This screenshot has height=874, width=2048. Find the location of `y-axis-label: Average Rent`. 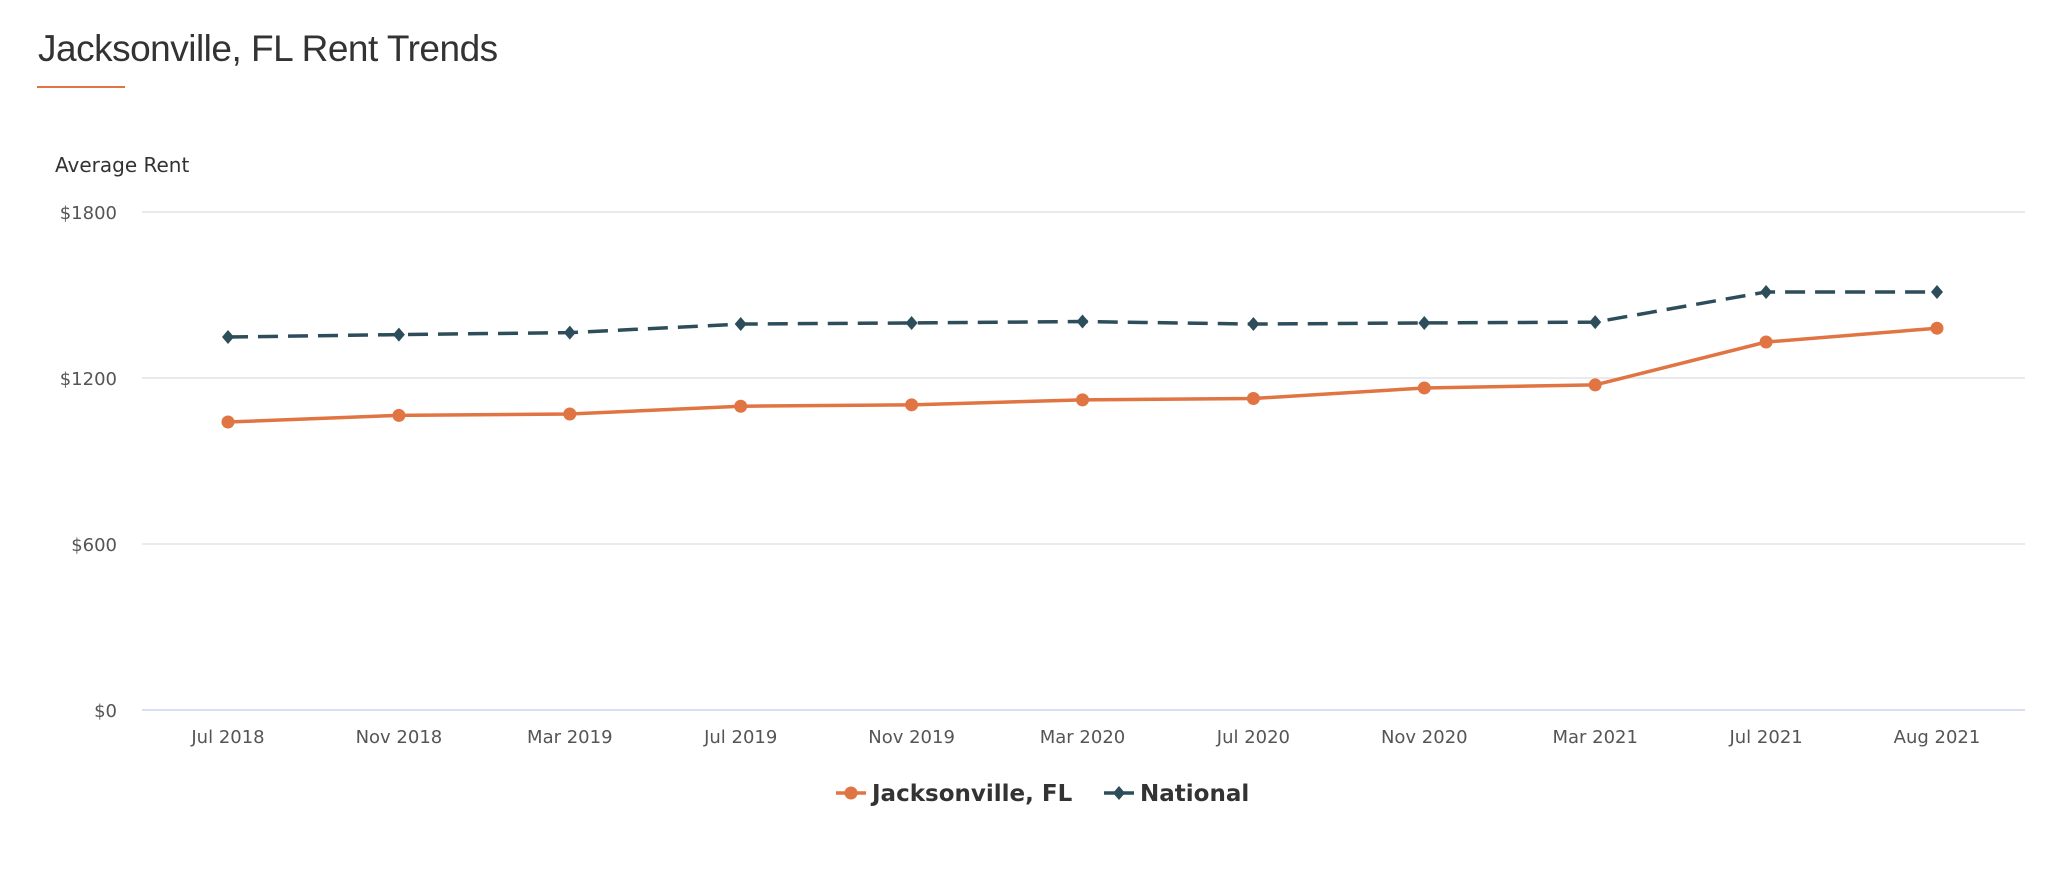

y-axis-label: Average Rent is located at coordinates (122, 165).